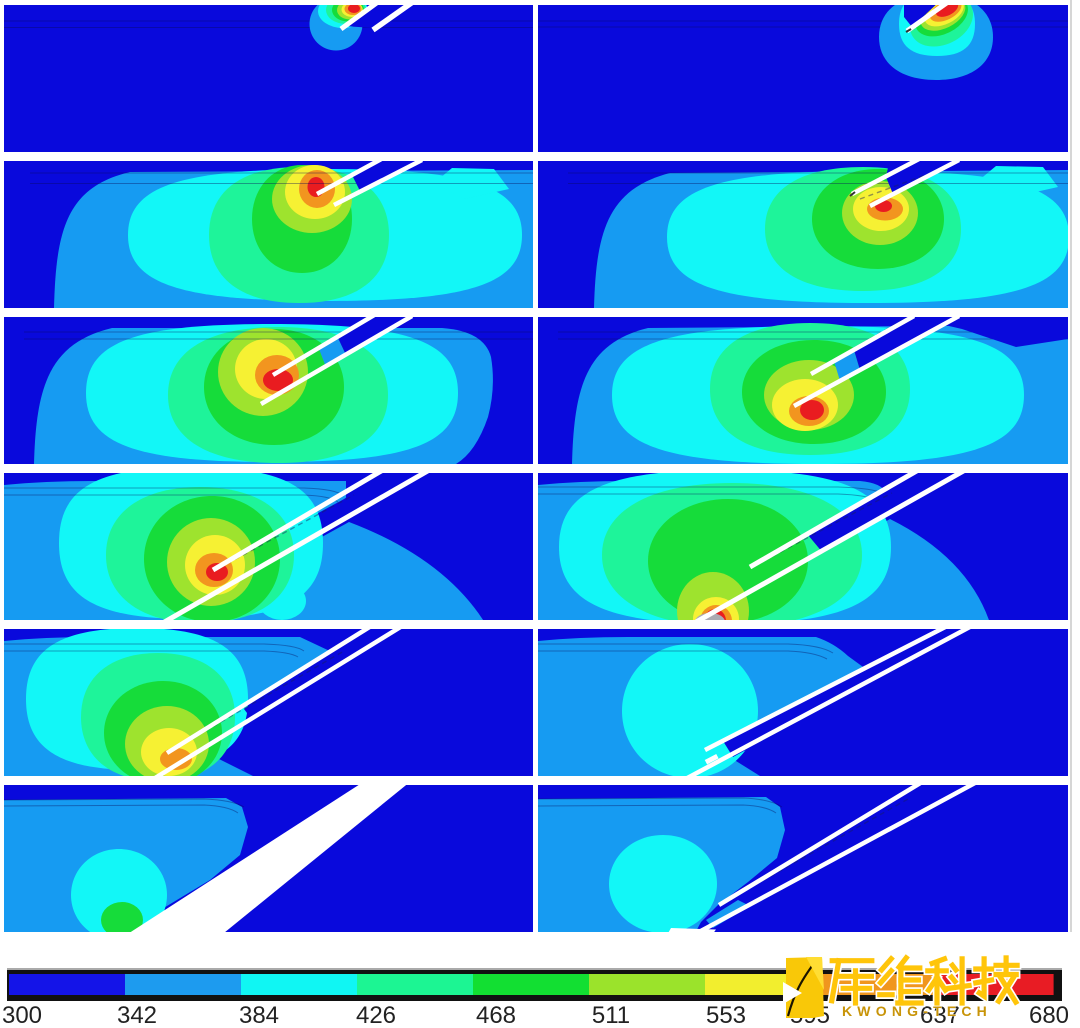  What do you see at coordinates (137, 1015) in the screenshot?
I see `svg-text: 342` at bounding box center [137, 1015].